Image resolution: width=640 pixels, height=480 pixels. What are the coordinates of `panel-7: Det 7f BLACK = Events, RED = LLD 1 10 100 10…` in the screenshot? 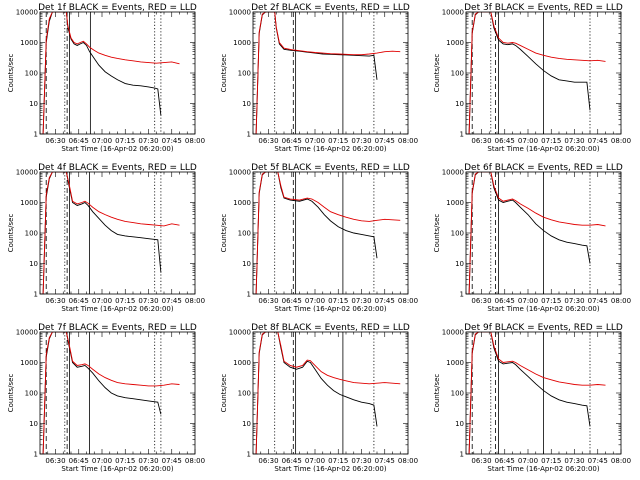 It's located at (106, 398).